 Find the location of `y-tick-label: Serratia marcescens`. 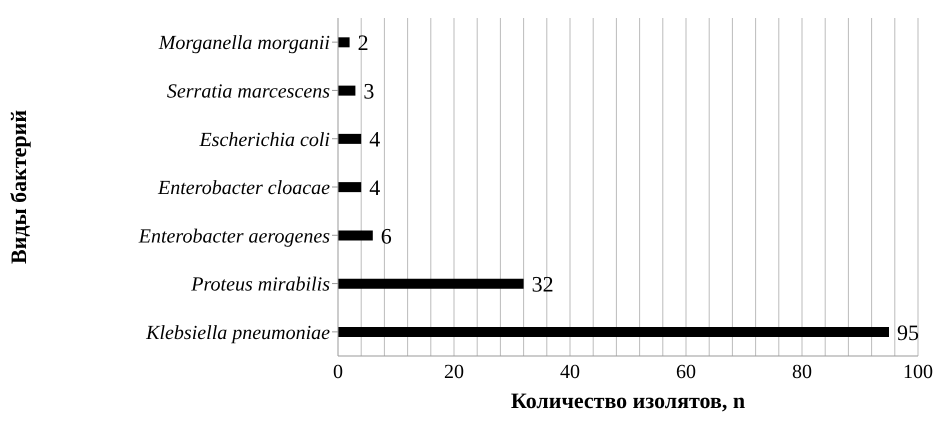

y-tick-label: Serratia marcescens is located at coordinates (248, 91).